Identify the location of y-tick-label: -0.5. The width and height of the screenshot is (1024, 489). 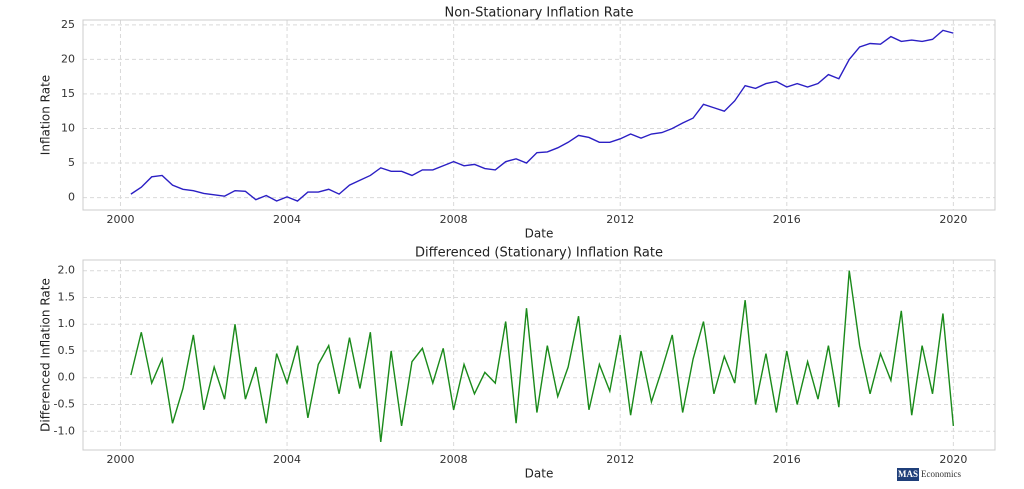
(64, 404).